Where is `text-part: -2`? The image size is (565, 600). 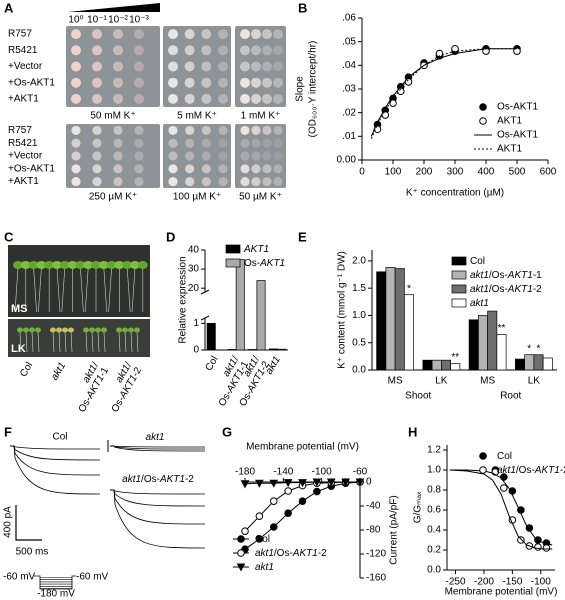 text-part: -2 is located at coordinates (562, 470).